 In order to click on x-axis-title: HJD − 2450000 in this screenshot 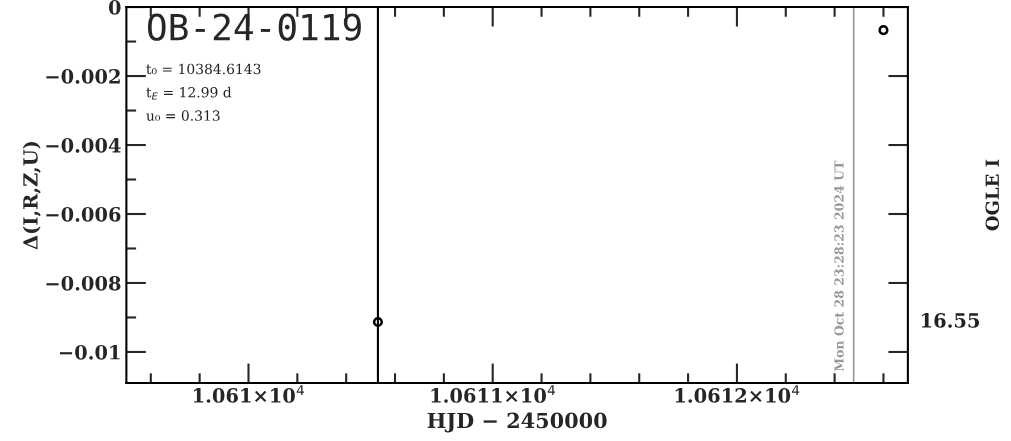, I will do `click(517, 422)`.